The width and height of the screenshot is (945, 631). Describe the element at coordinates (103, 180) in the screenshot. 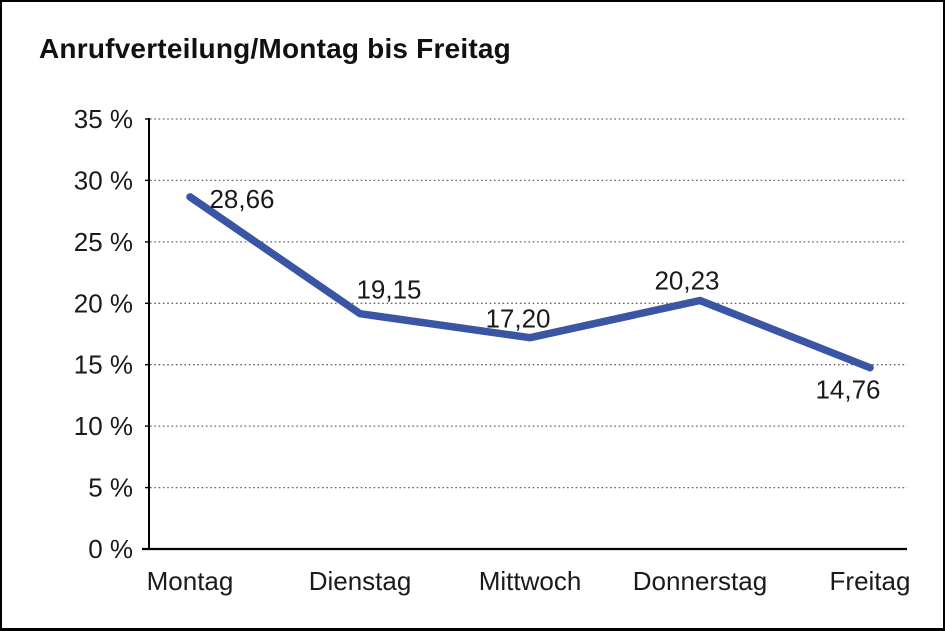

I see `y-tick-label: 30 %` at that location.